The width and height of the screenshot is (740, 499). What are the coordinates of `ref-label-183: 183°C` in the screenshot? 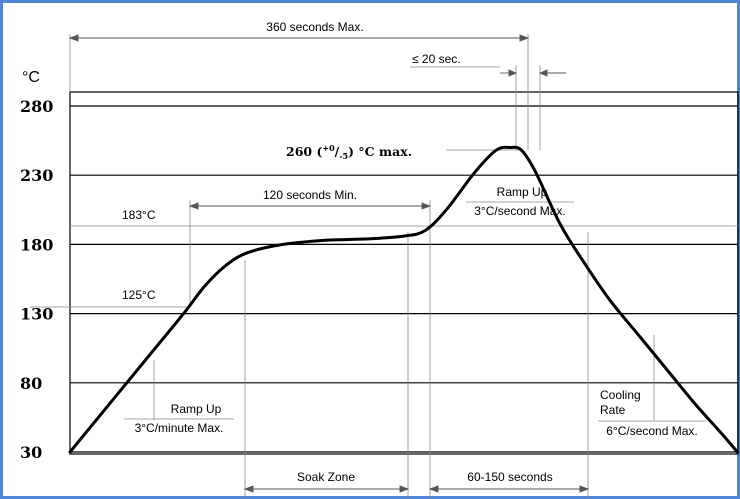 It's located at (139, 215).